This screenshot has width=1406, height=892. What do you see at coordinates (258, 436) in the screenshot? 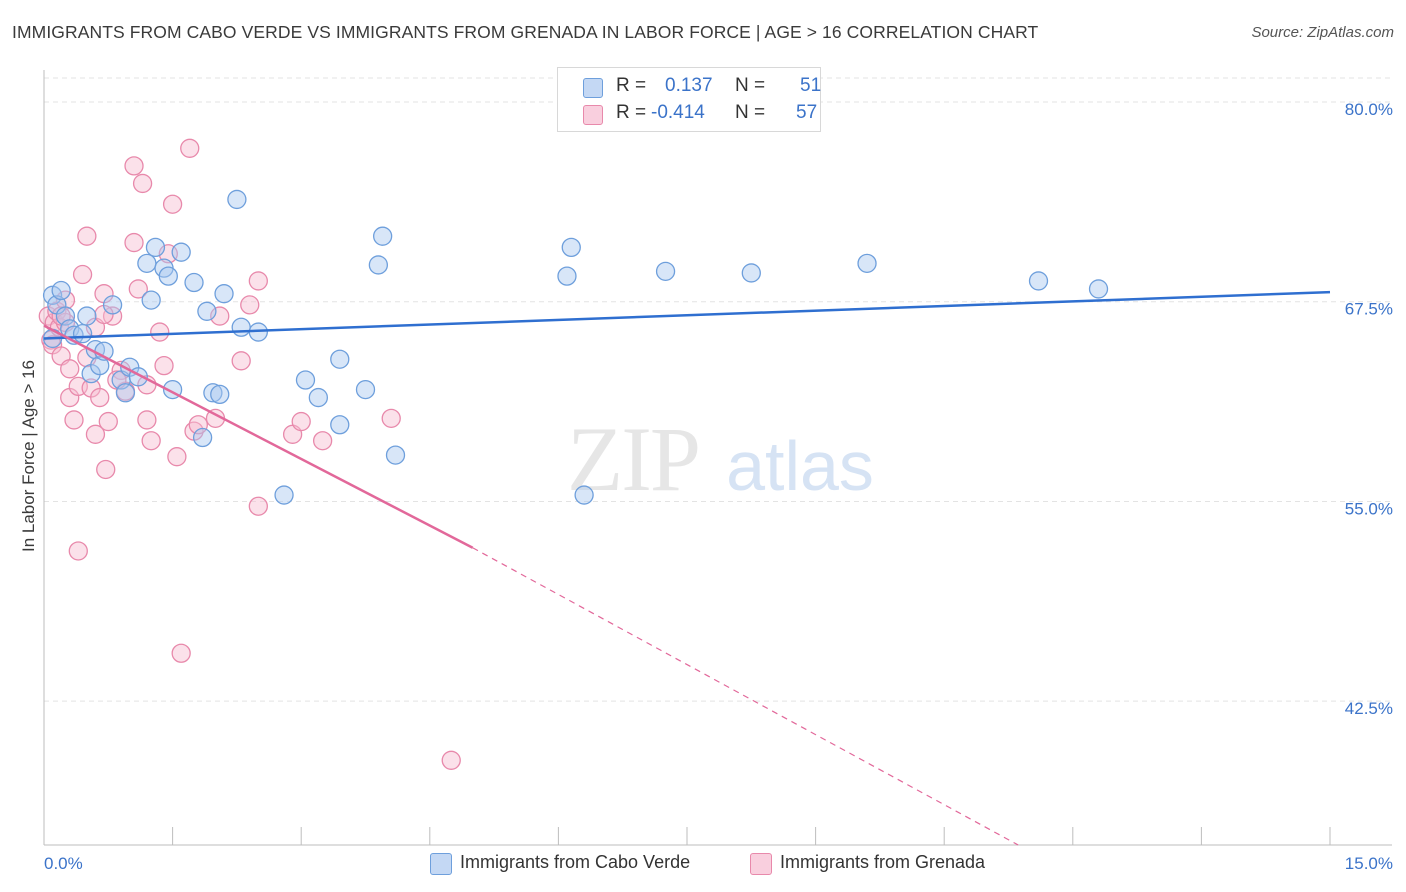
I see `grenada-trend-line` at bounding box center [258, 436].